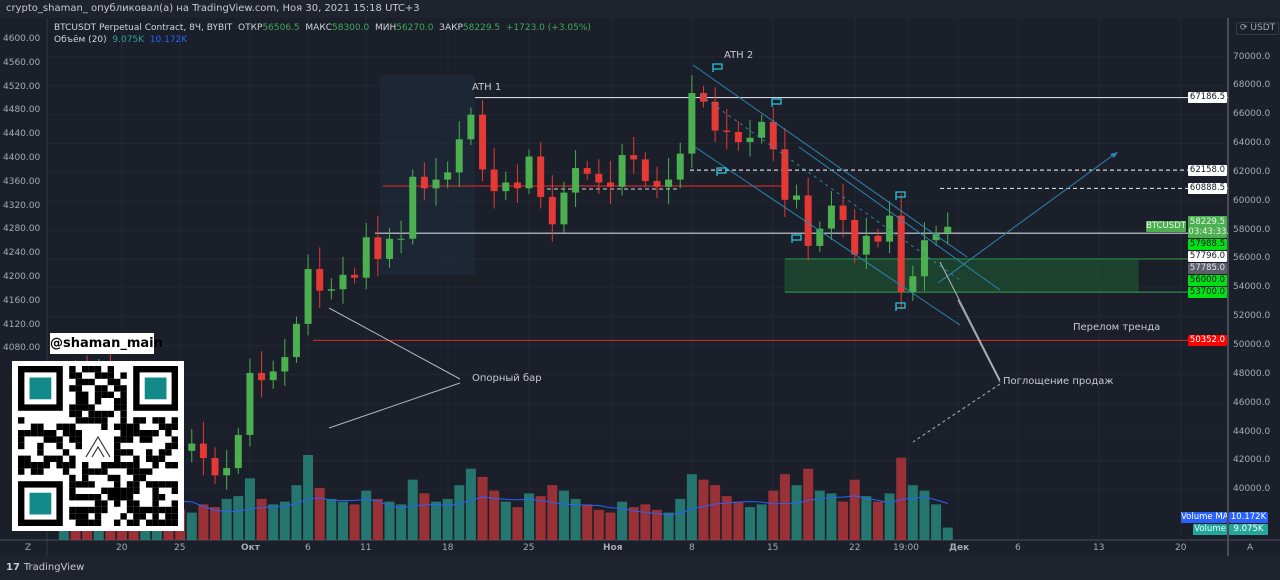  I want to click on annotation-ath1: ATH 1, so click(487, 87).